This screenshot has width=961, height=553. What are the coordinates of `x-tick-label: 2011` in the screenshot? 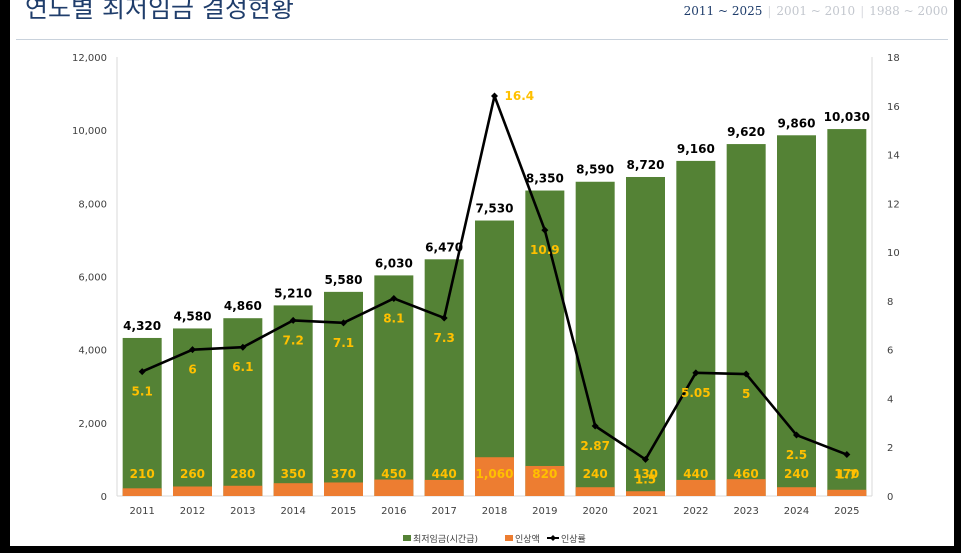 It's located at (141, 511).